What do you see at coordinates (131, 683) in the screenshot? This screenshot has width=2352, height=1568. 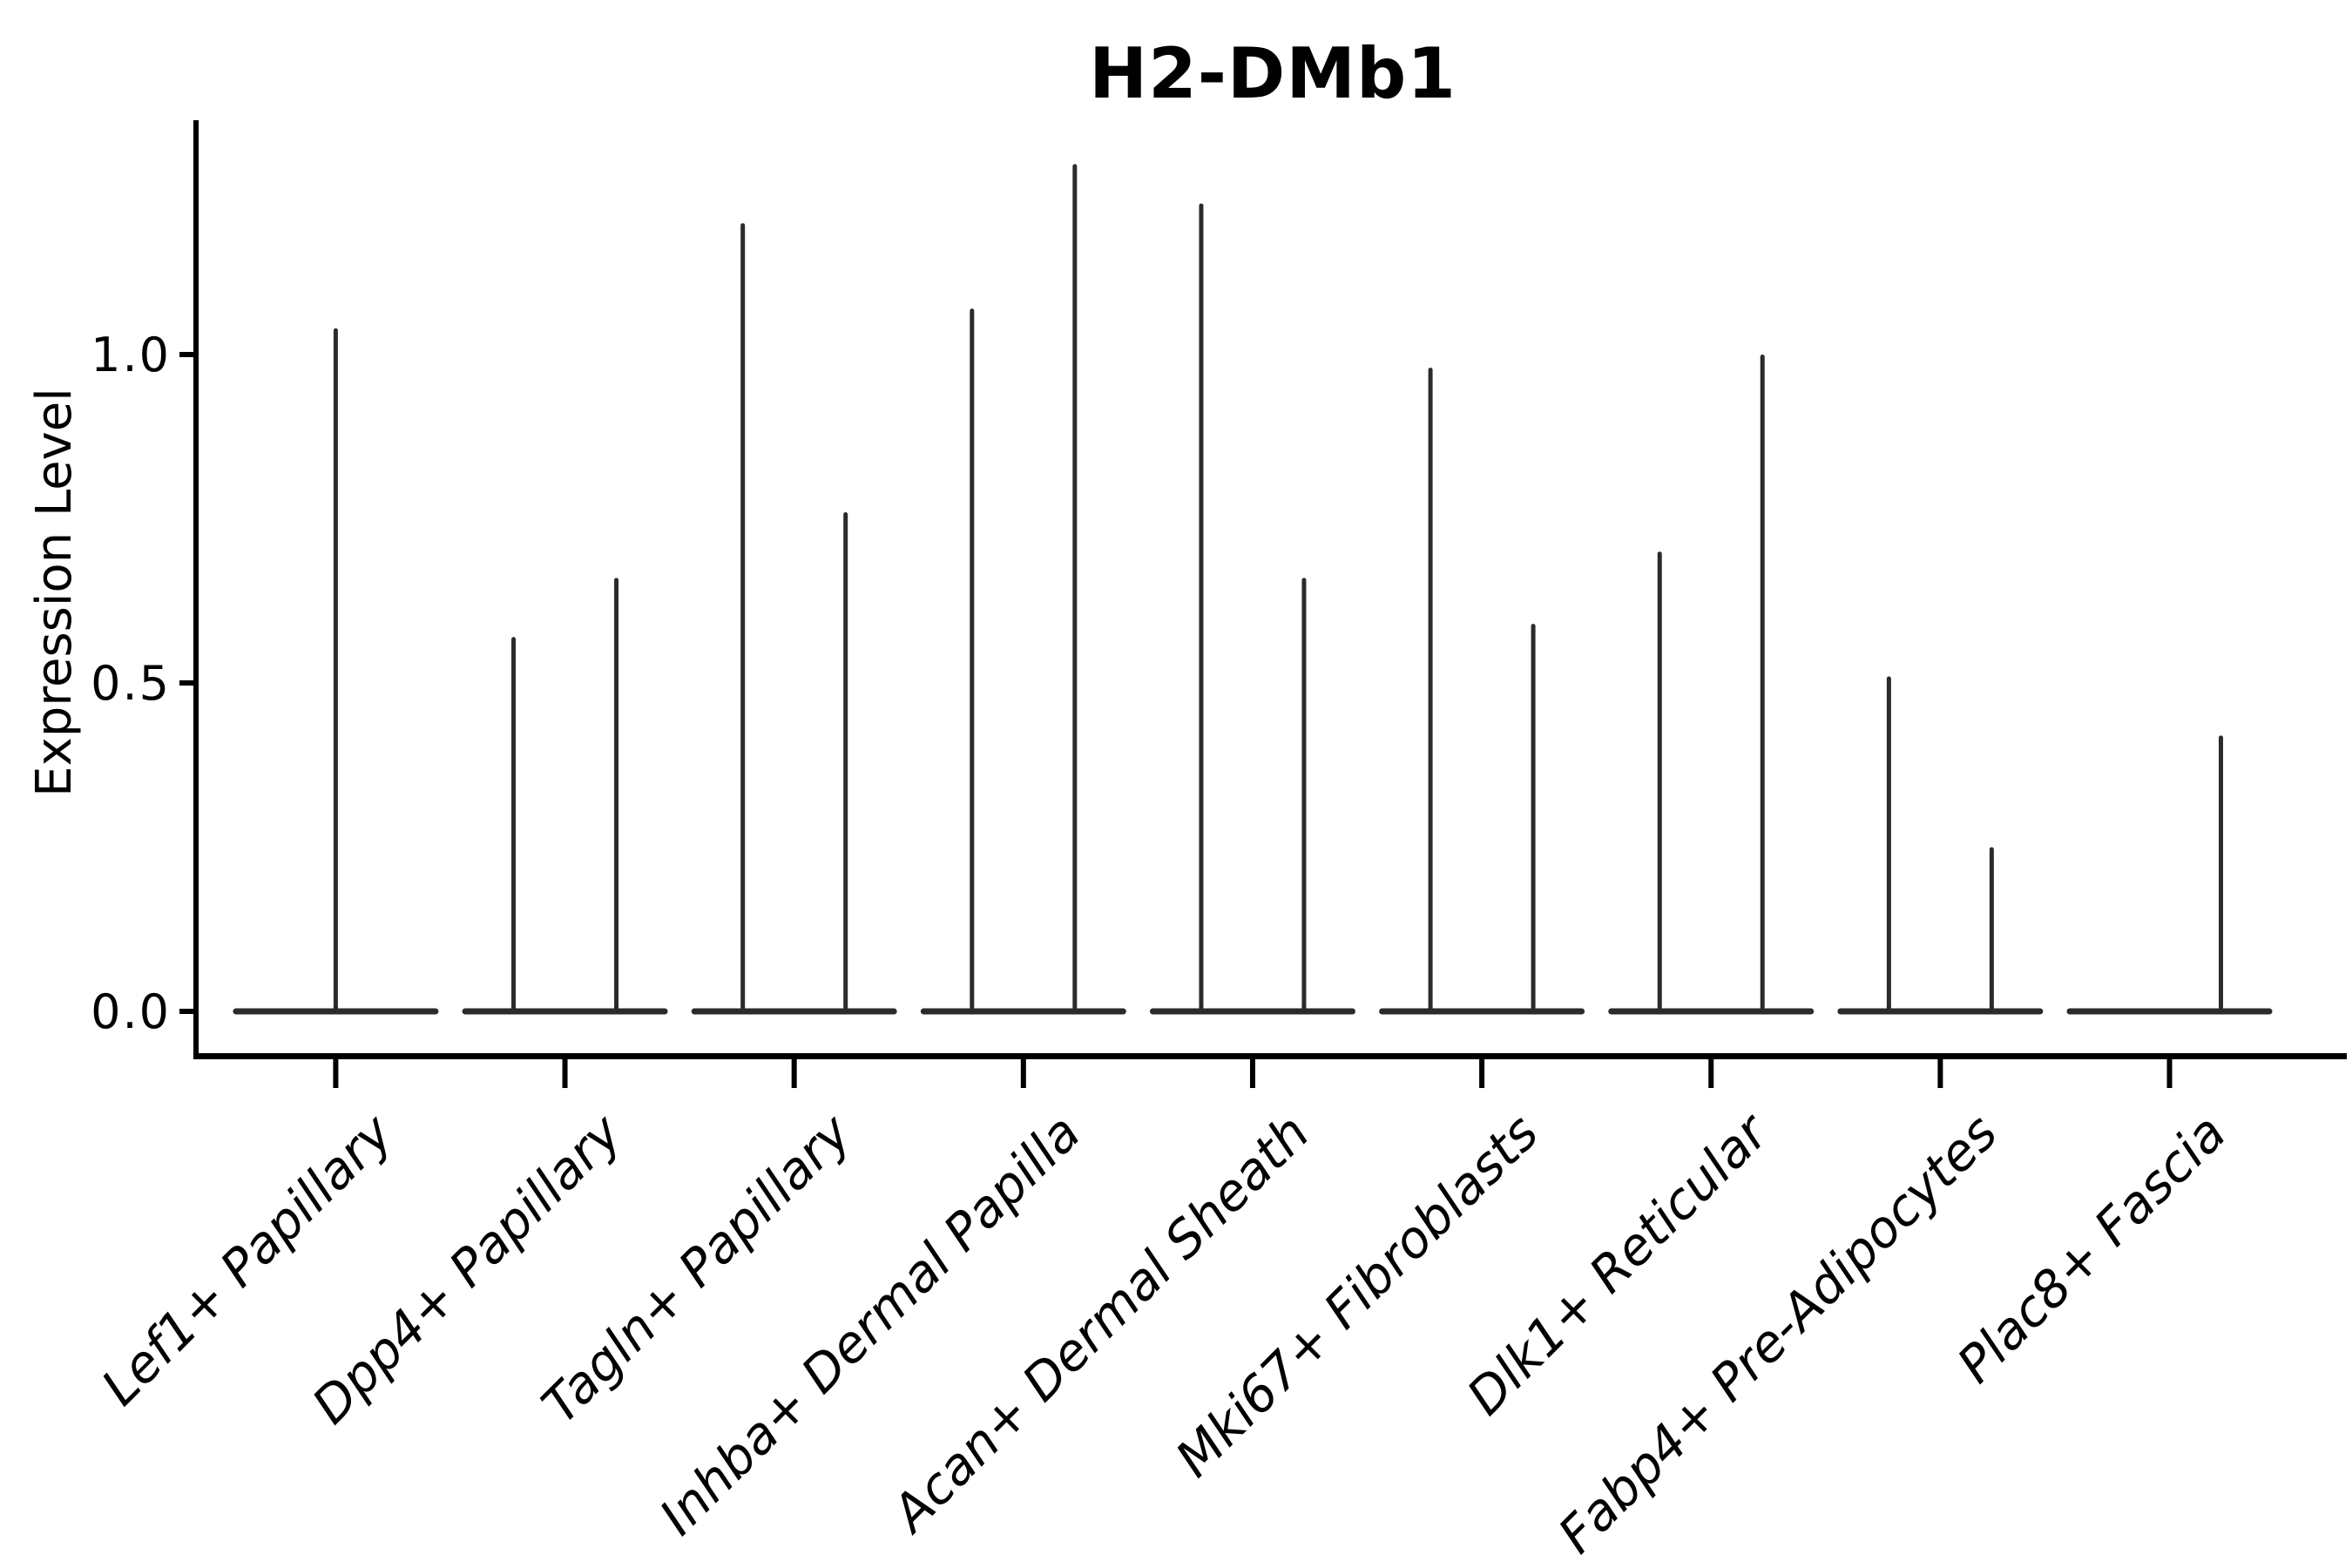 I see `y-tick-label: 0.5` at bounding box center [131, 683].